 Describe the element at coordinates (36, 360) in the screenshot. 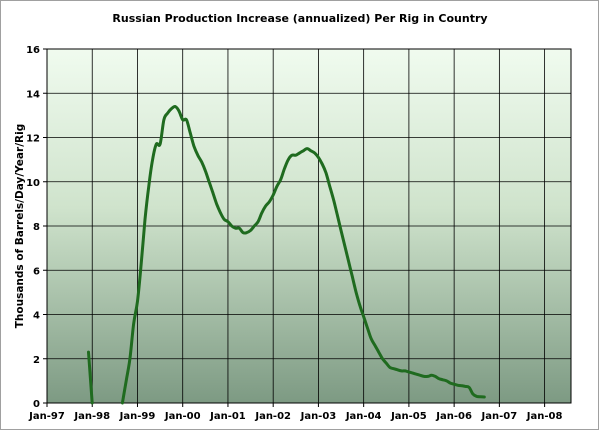

I see `y-tick-label: 2` at that location.